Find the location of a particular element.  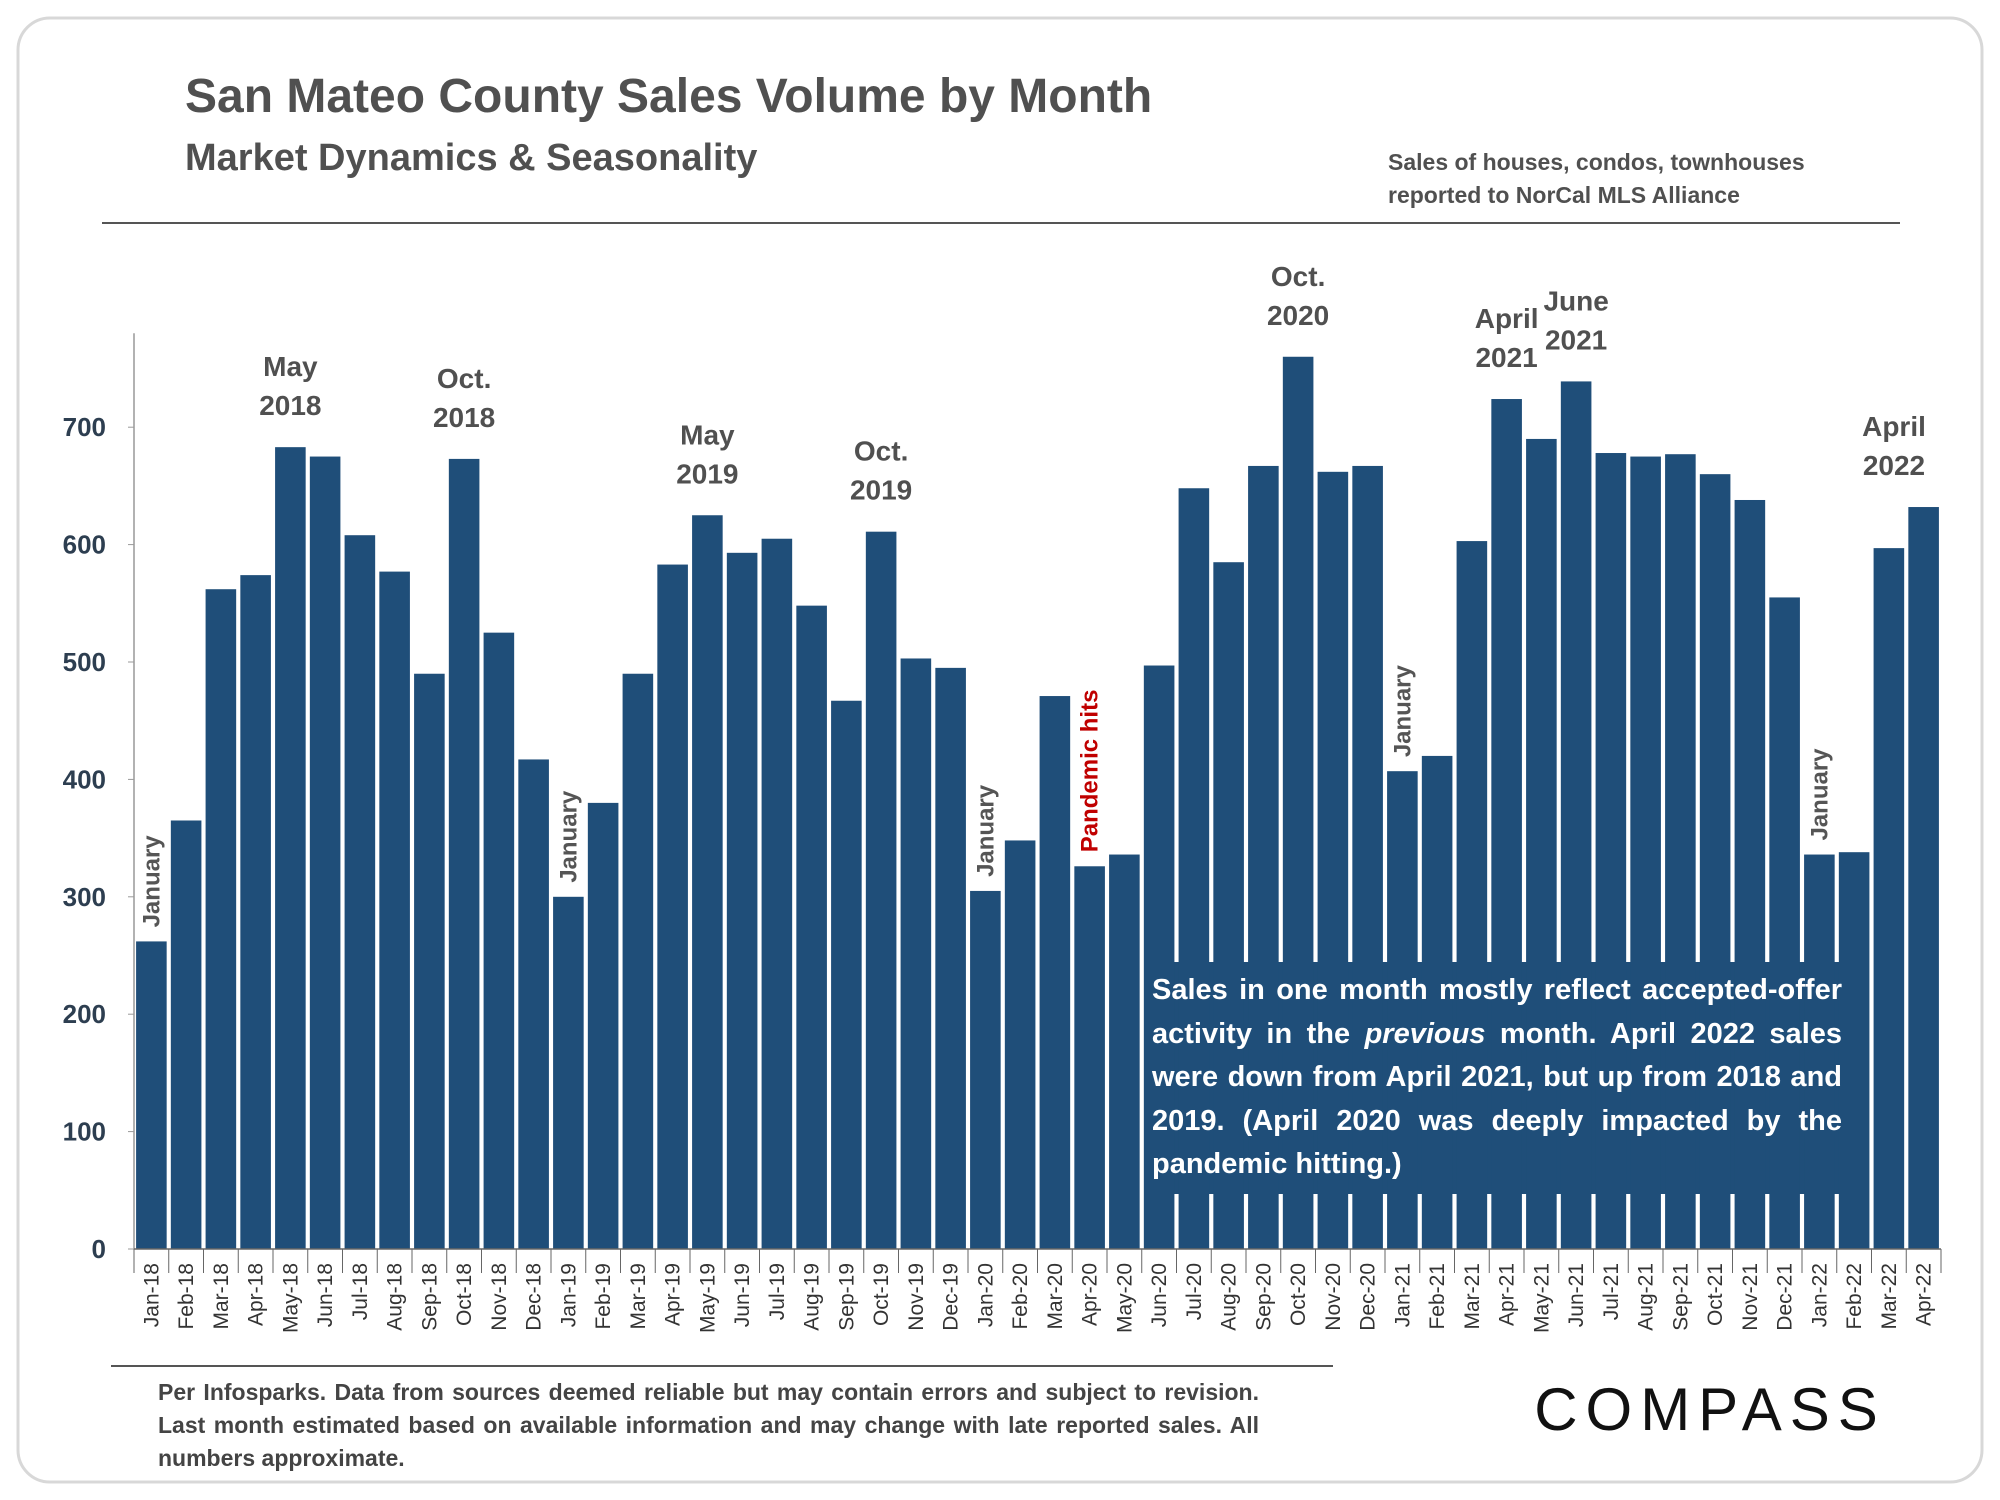

x-tick-label: Aug-20 is located at coordinates (1229, 1297).